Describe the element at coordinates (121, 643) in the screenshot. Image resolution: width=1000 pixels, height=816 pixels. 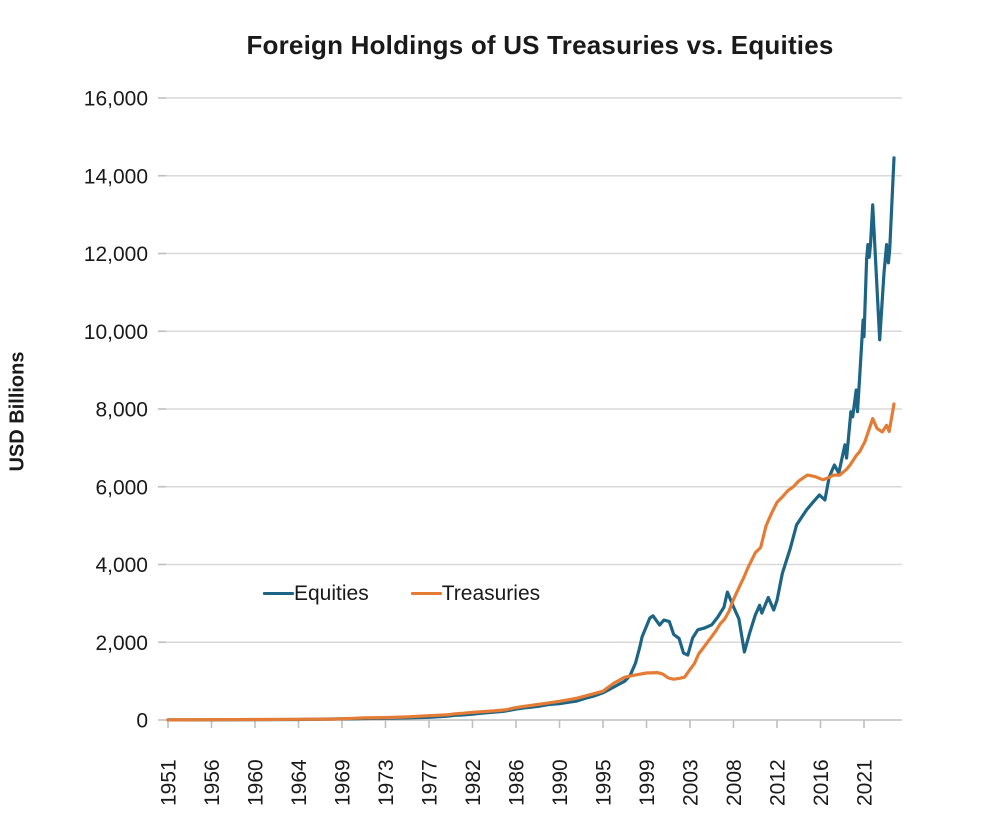
I see `svg-text: 2,000` at that location.